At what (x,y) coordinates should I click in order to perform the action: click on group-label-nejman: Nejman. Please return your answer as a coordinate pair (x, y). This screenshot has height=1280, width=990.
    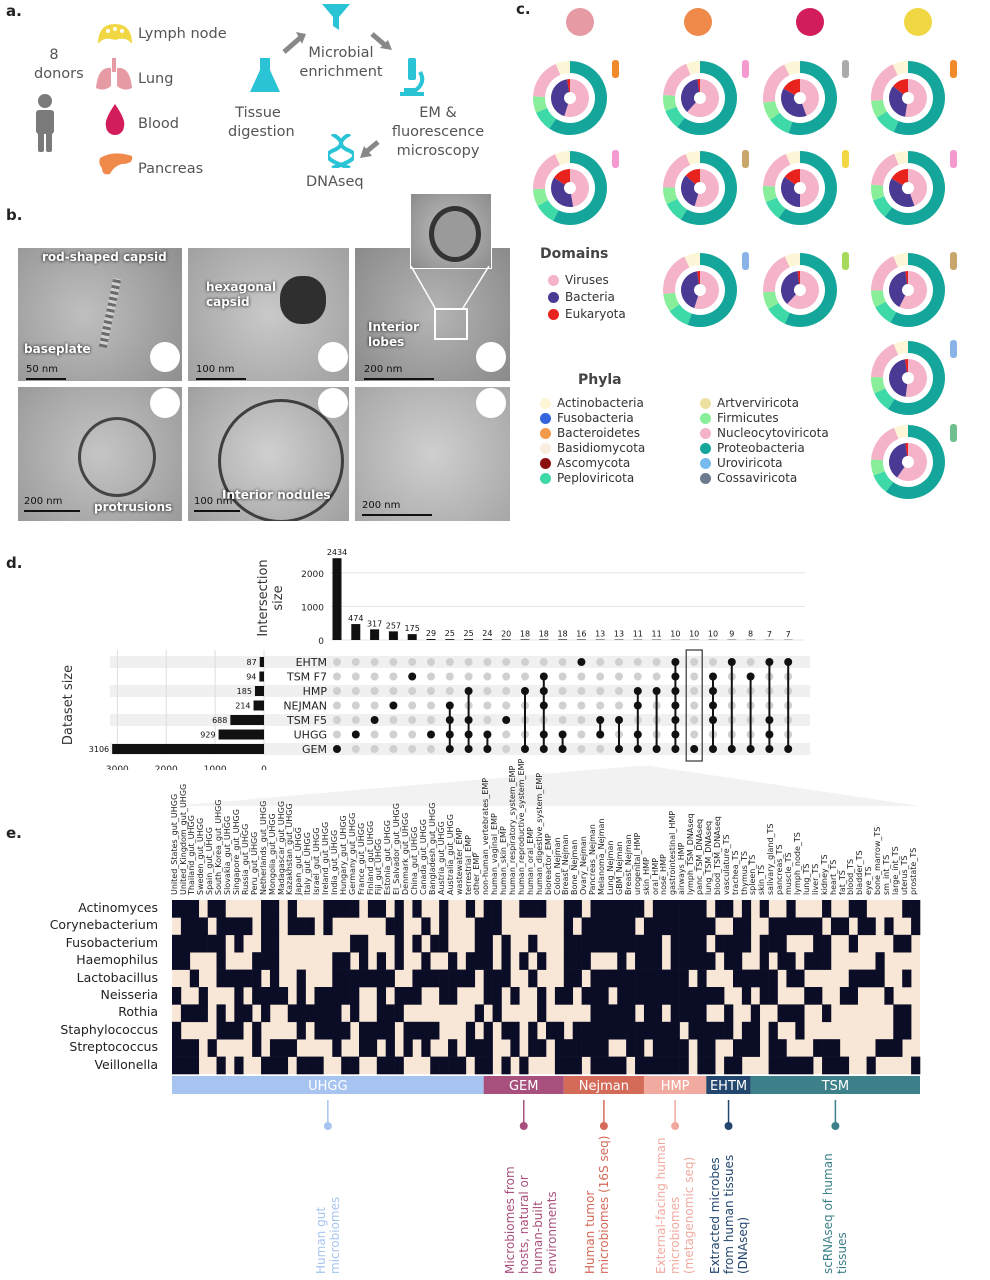
    Looking at the image, I should click on (604, 1086).